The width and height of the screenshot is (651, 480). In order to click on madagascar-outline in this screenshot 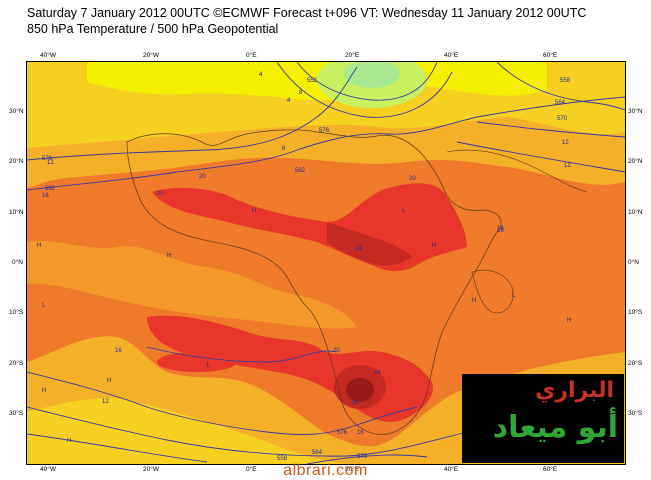, I will do `click(492, 291)`.